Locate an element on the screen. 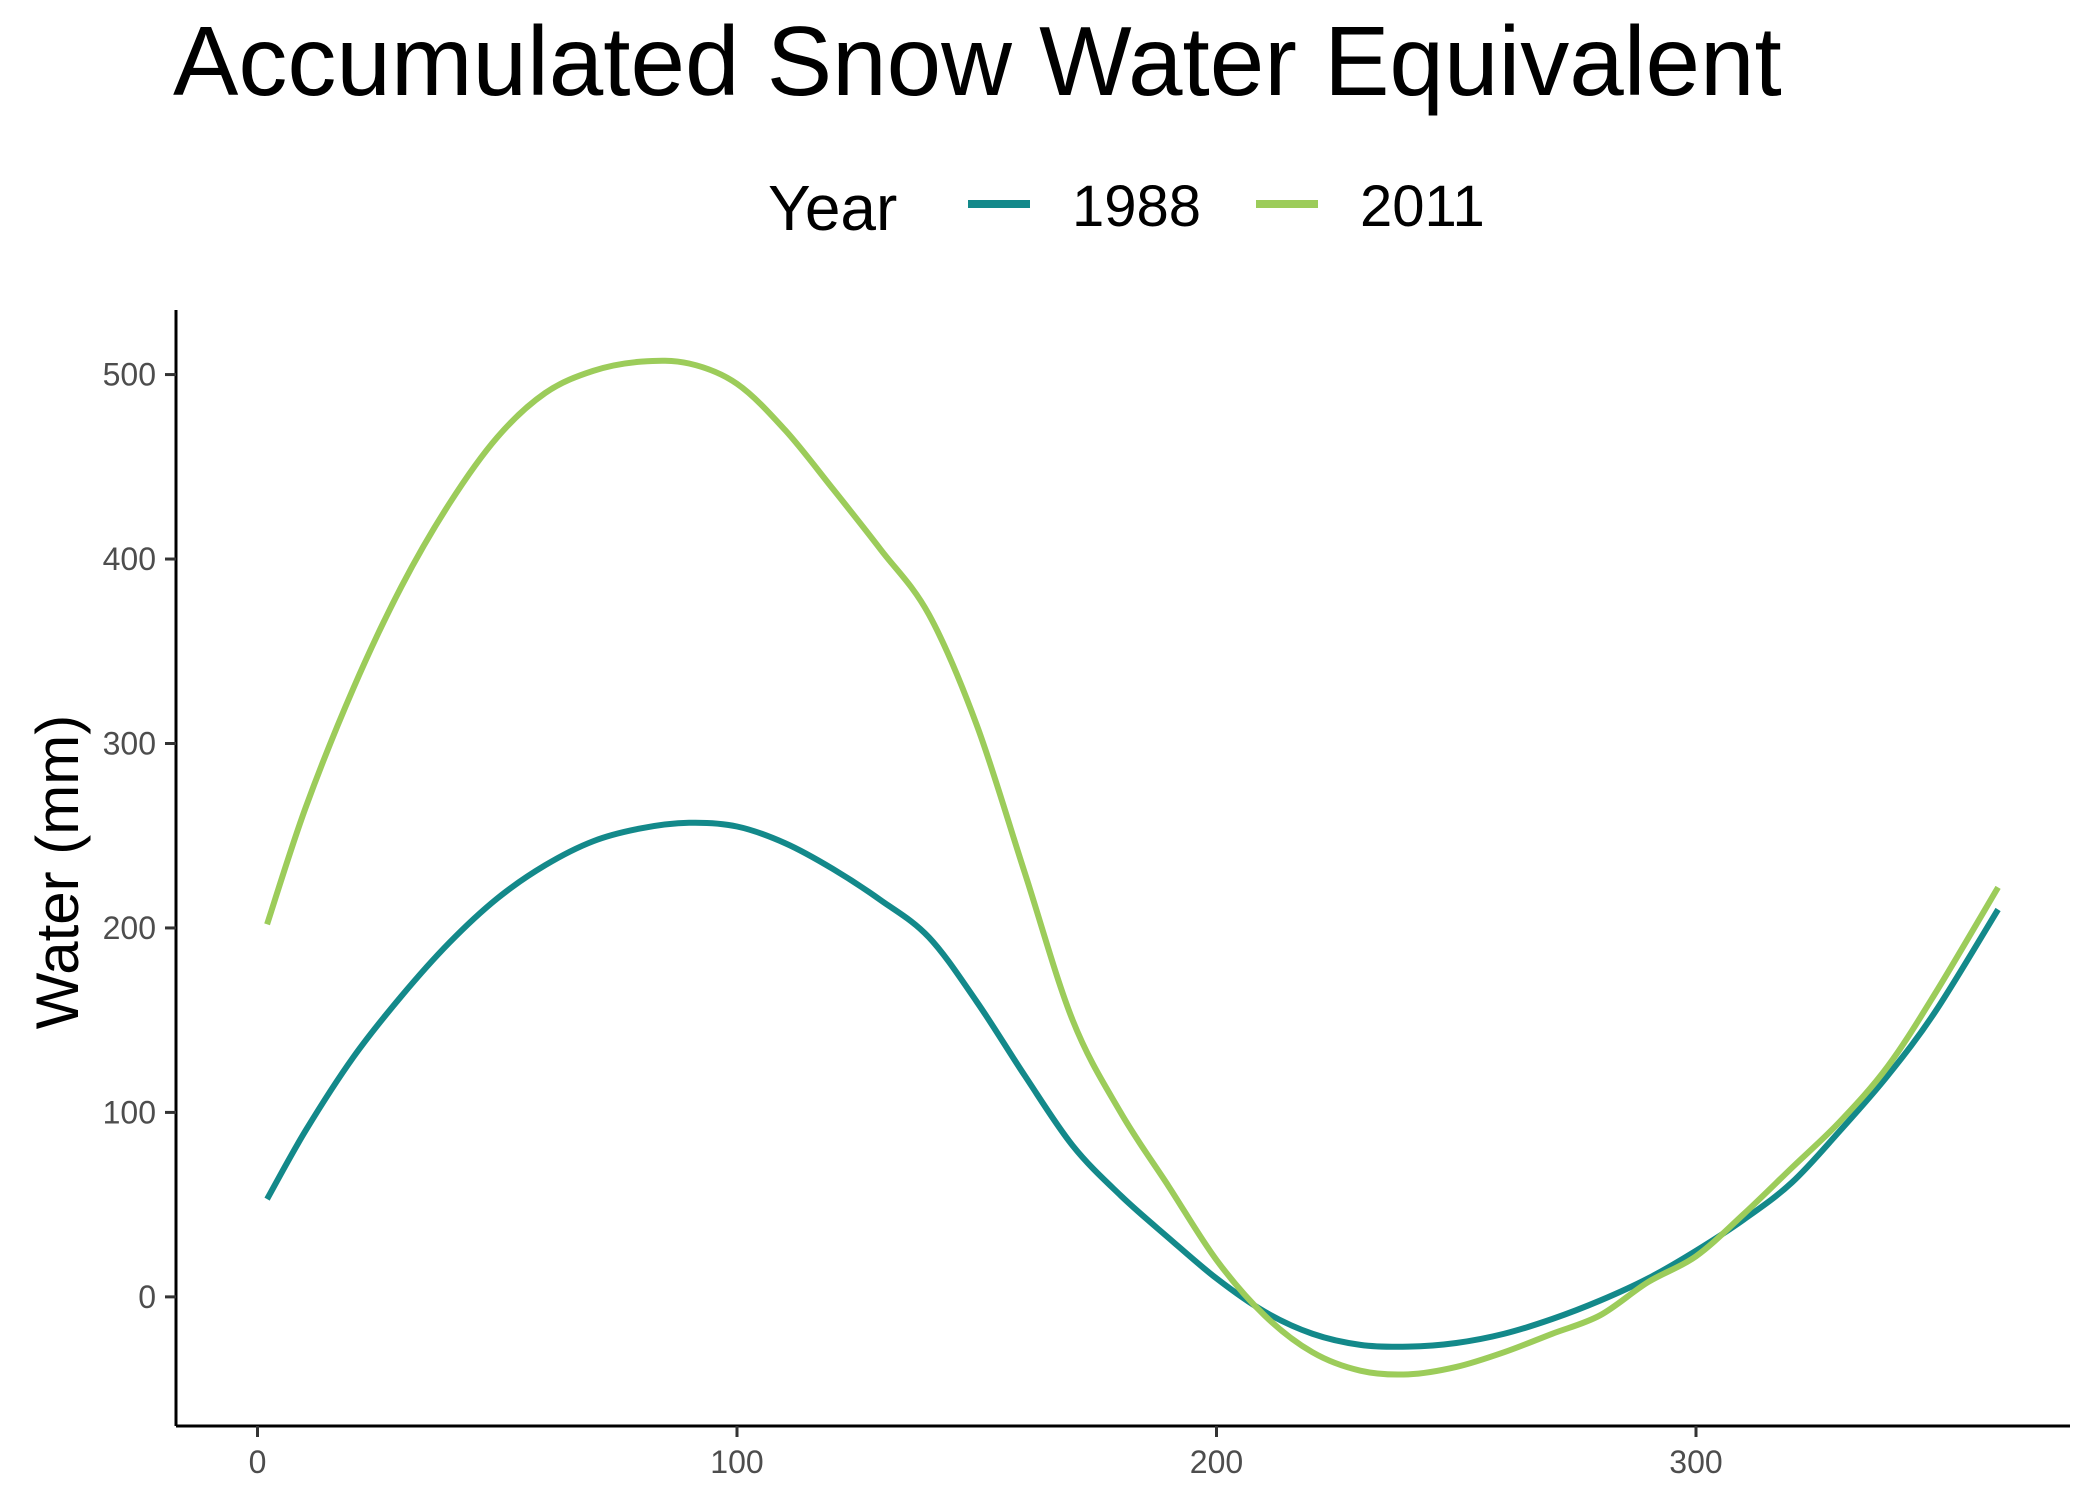  legend-entries: 1988 2011 is located at coordinates (1226, 206).